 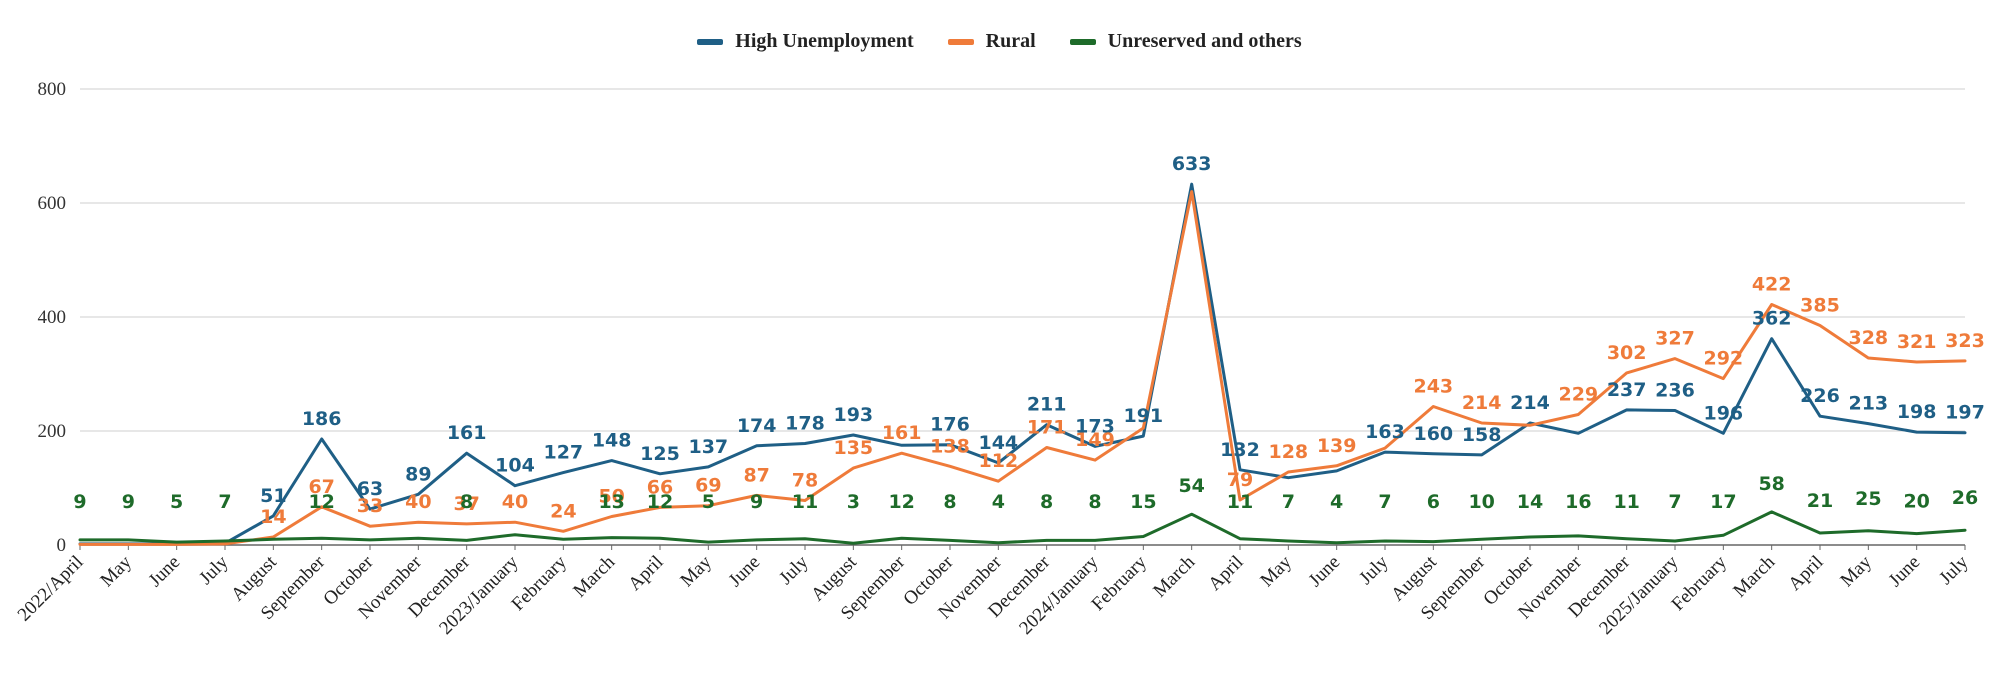 What do you see at coordinates (1723, 413) in the screenshot?
I see `data-label: 196` at bounding box center [1723, 413].